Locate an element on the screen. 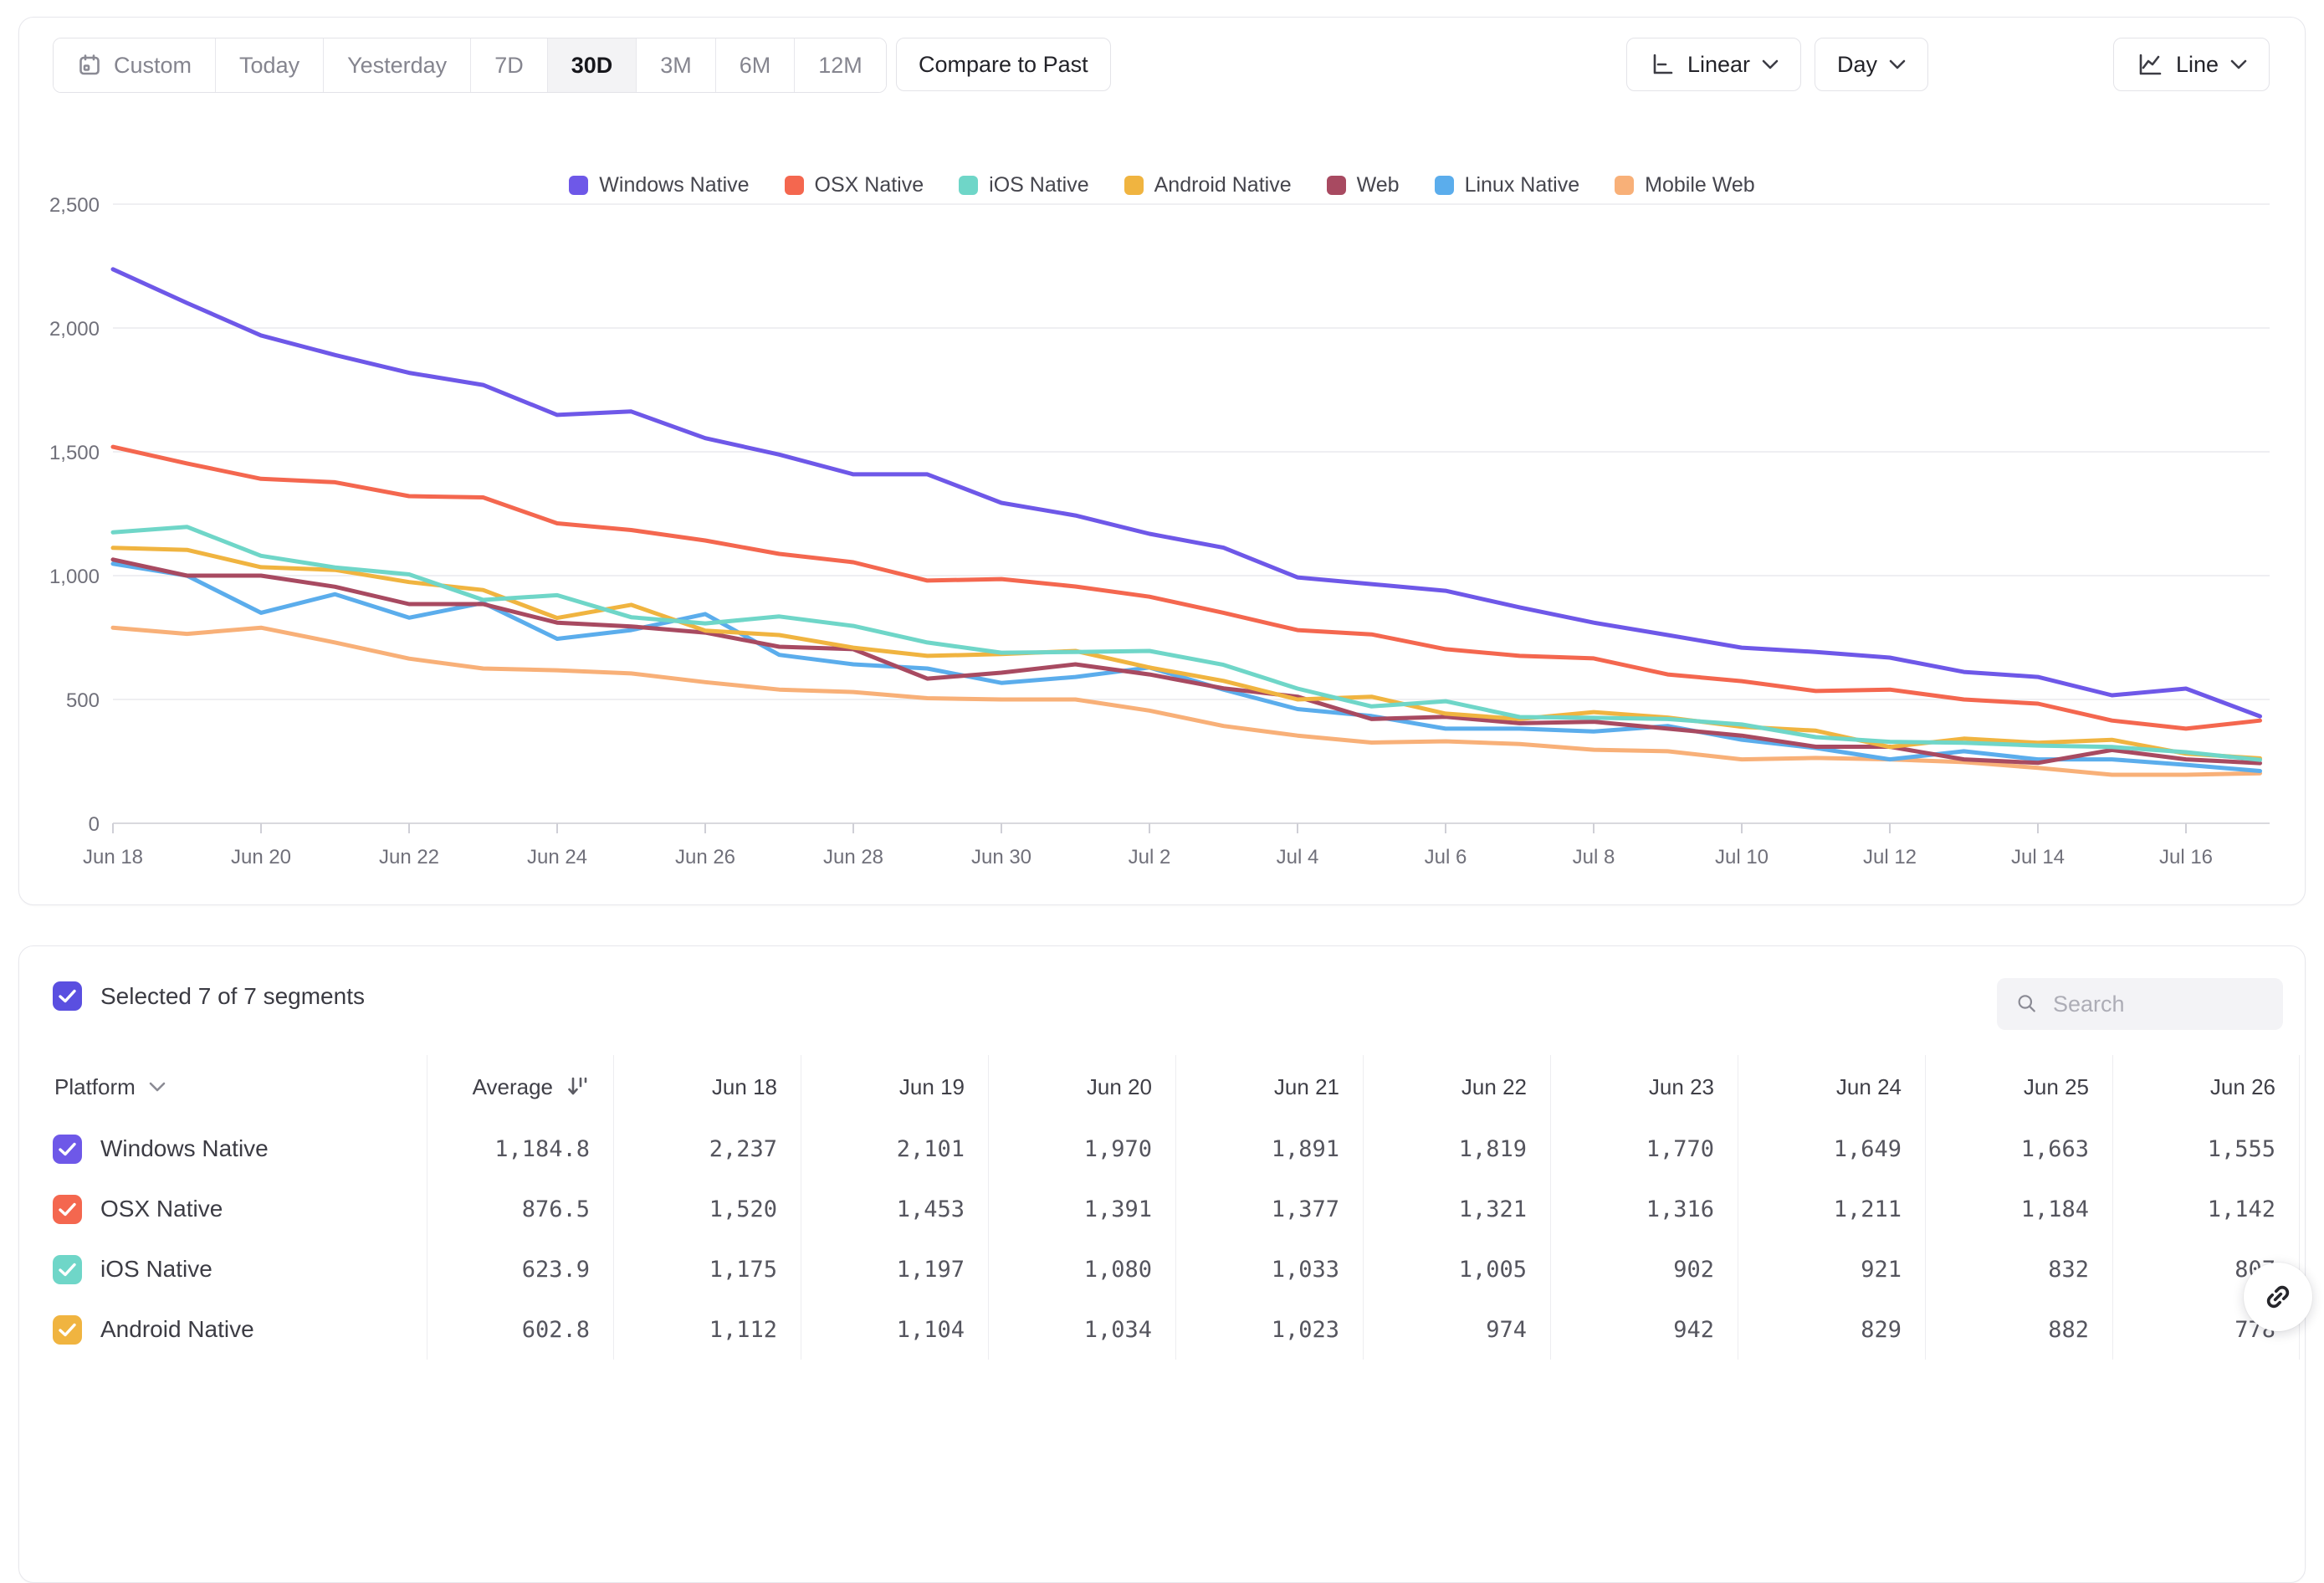  segments-search-box is located at coordinates (2140, 1004).